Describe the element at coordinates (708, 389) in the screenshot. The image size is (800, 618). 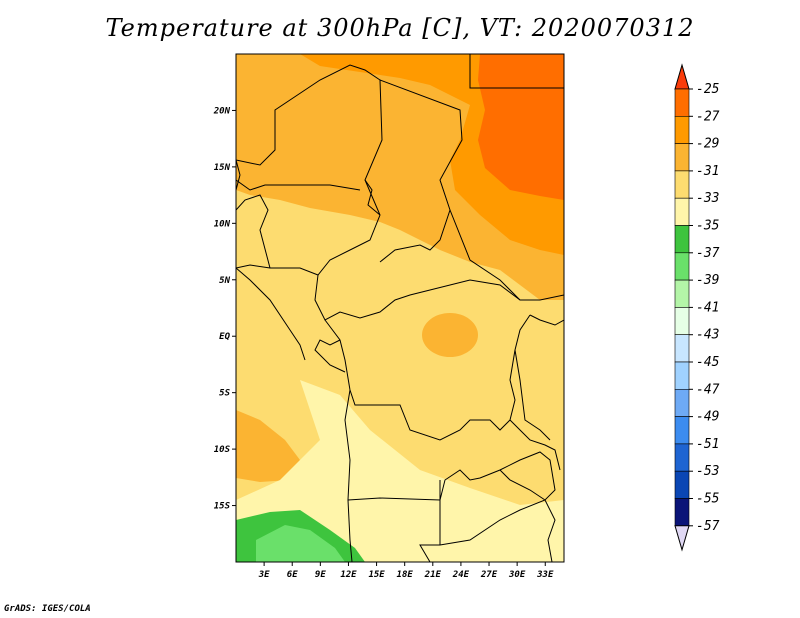
I see `colorbar-label: -47` at that location.